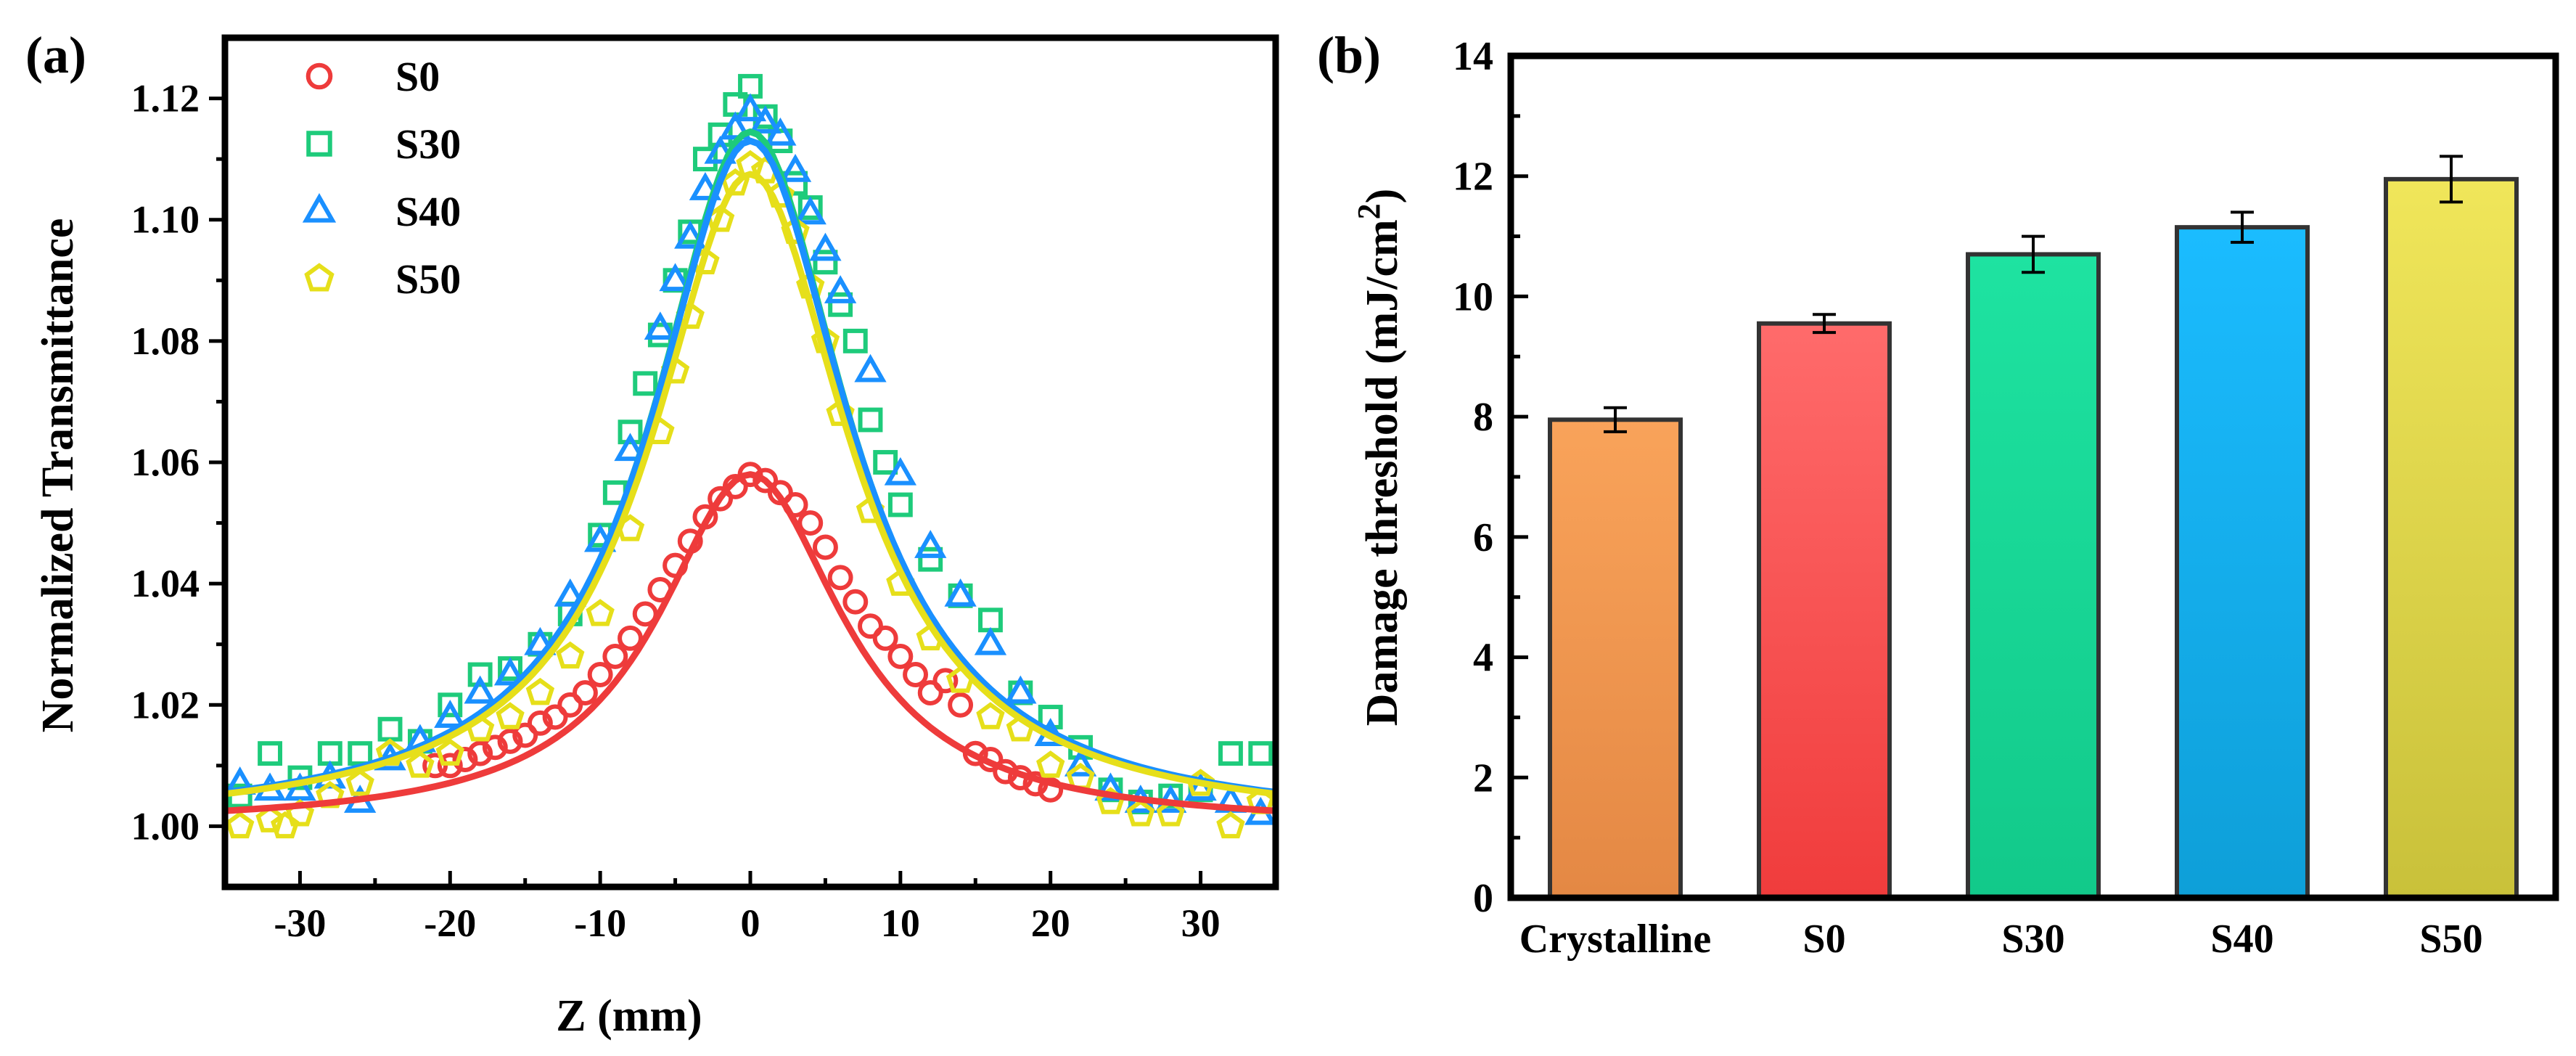 This screenshot has width=2576, height=1056. Describe the element at coordinates (165, 462) in the screenshot. I see `y-tick-label: 1.06` at that location.